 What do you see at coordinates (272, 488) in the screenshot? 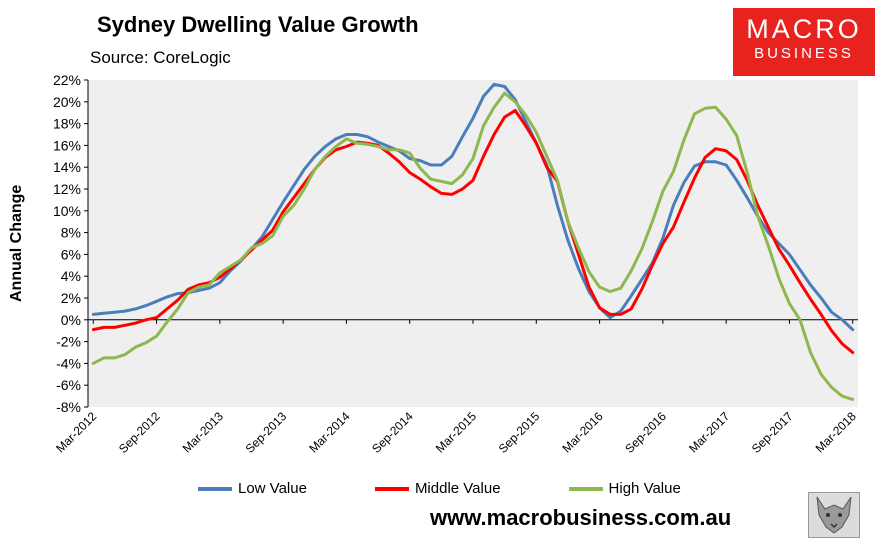
I see `legend-label-low: Low Value` at bounding box center [272, 488].